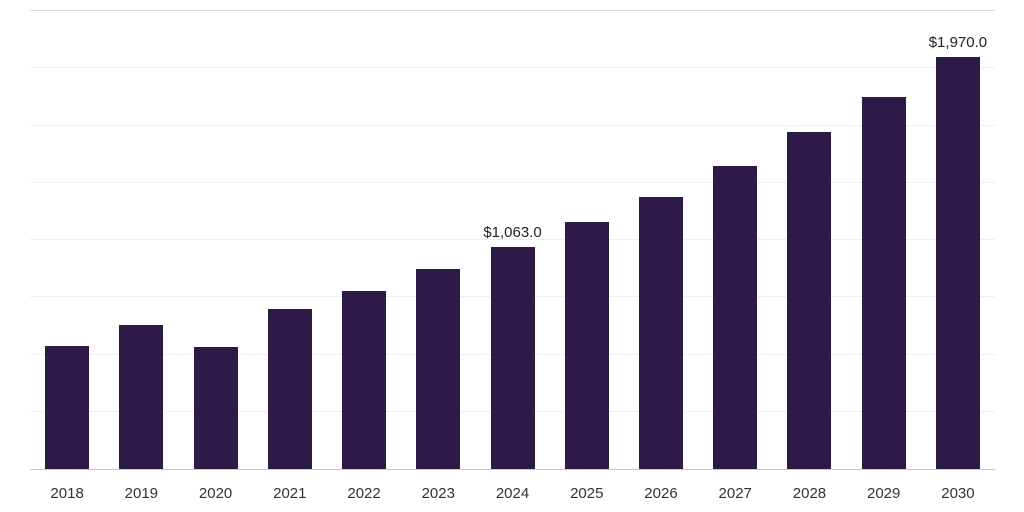 This screenshot has height=512, width=1024. Describe the element at coordinates (735, 493) in the screenshot. I see `x-axis-label: 2027` at that location.